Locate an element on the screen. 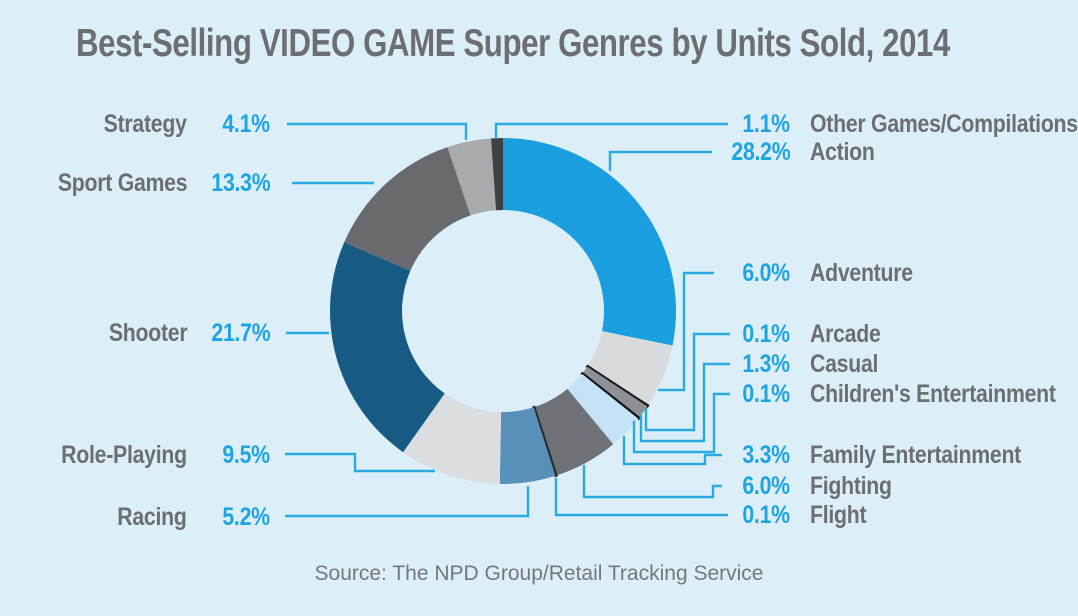 This screenshot has height=616, width=1078. genre-label-strategy: Strategy is located at coordinates (145, 124).